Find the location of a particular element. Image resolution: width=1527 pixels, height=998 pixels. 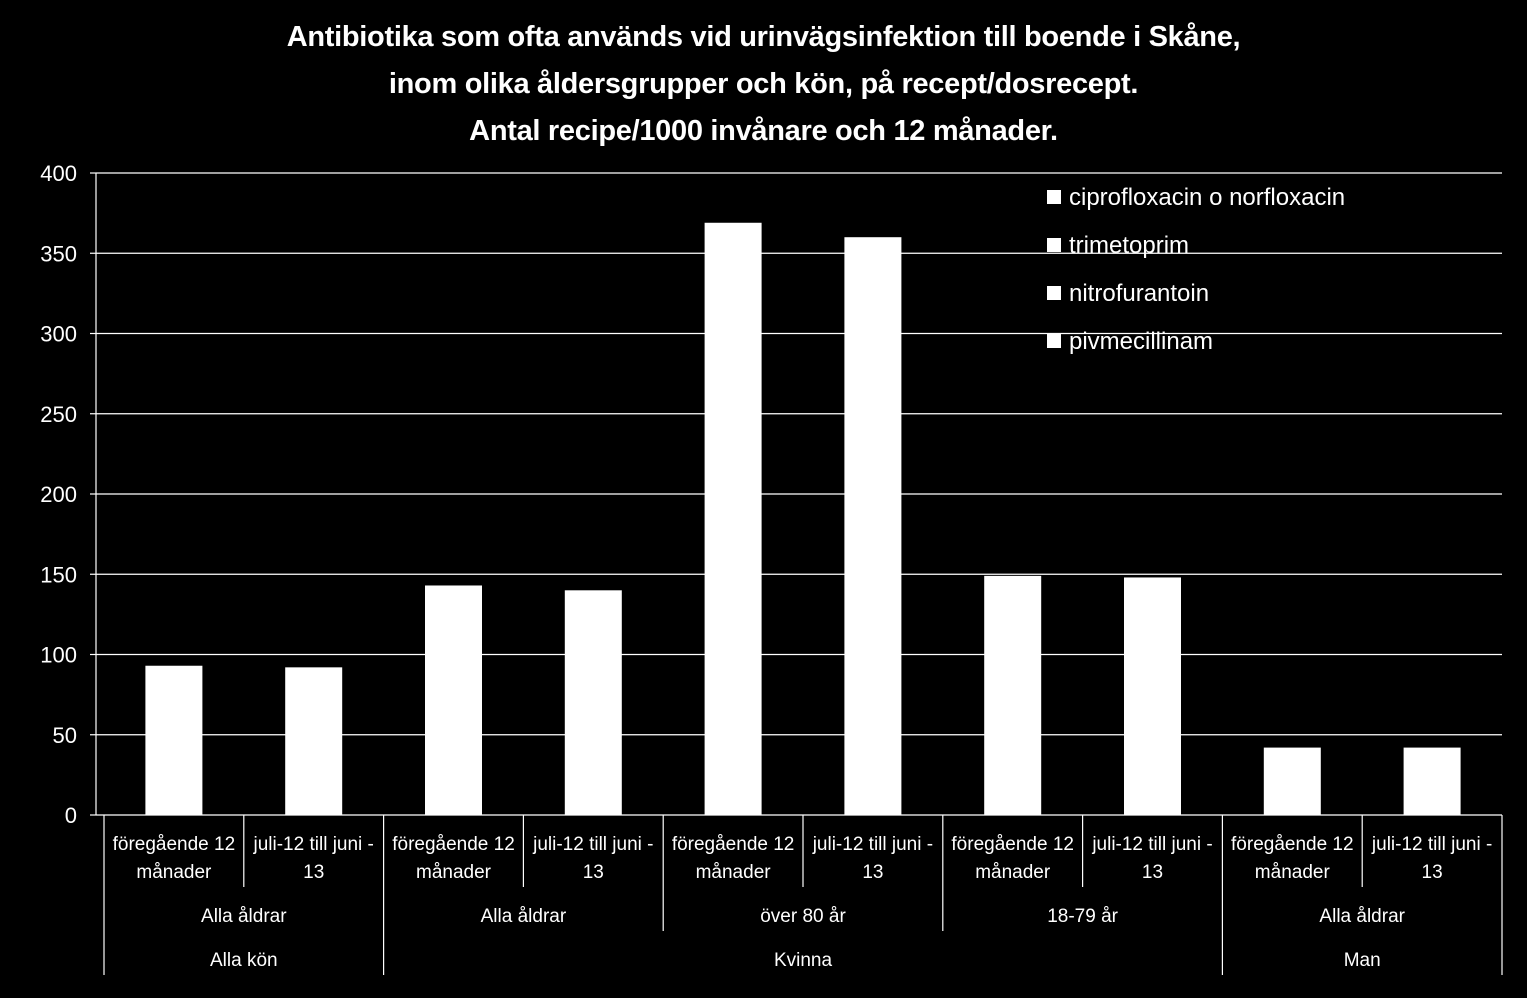

x-sex-group-label: Man is located at coordinates (1362, 960).